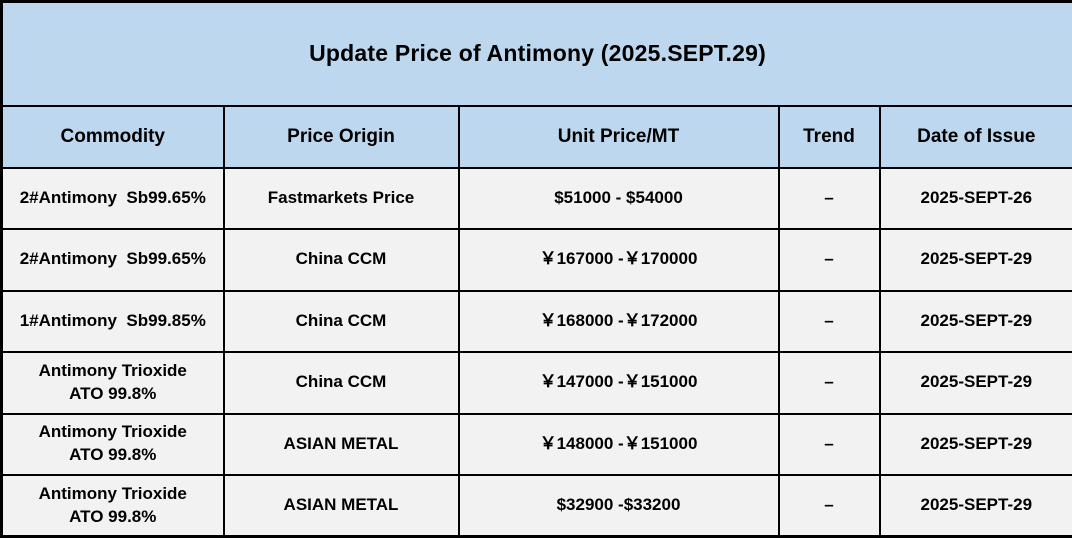 This screenshot has height=538, width=1072. I want to click on column-header-date-of-issue: Date of Issue, so click(975, 136).